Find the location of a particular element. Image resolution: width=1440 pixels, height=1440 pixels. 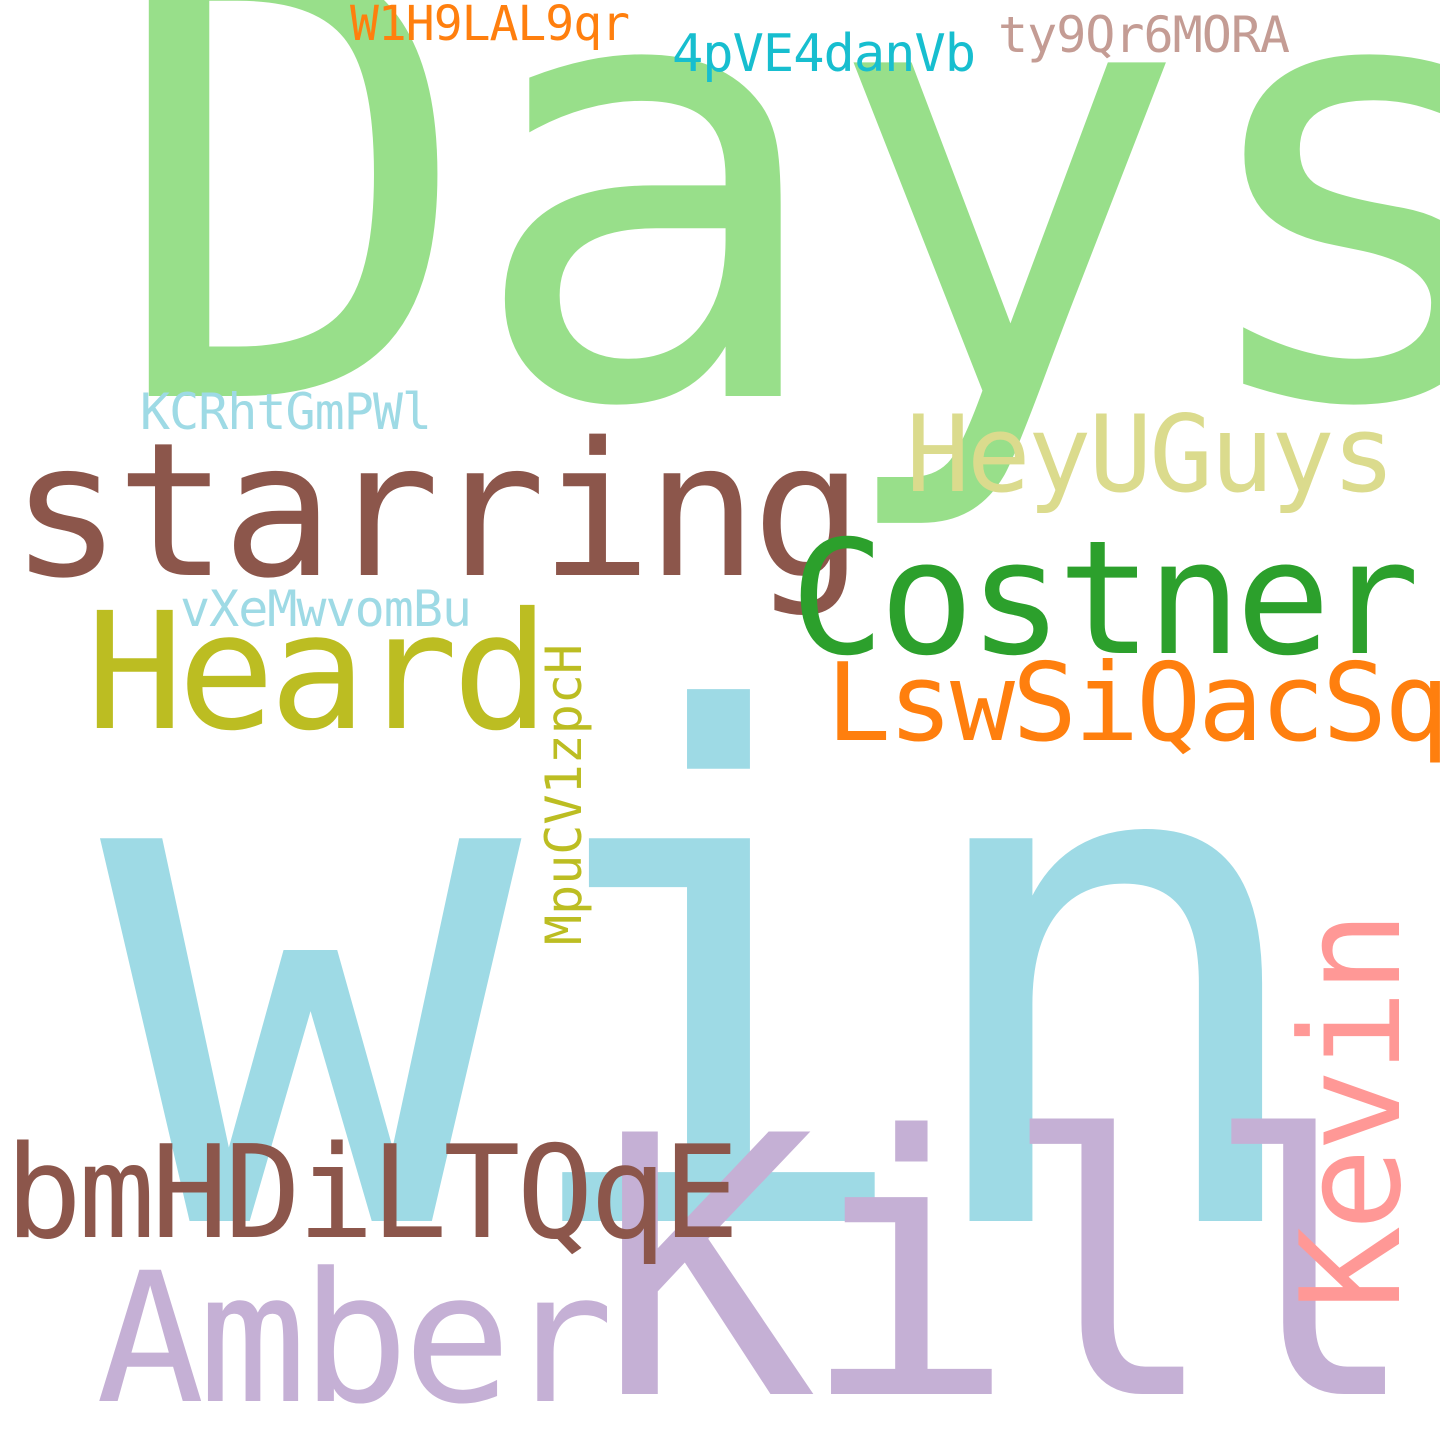

word-w1h9lal9qr: W1H9LAL9qr is located at coordinates (490, 26).